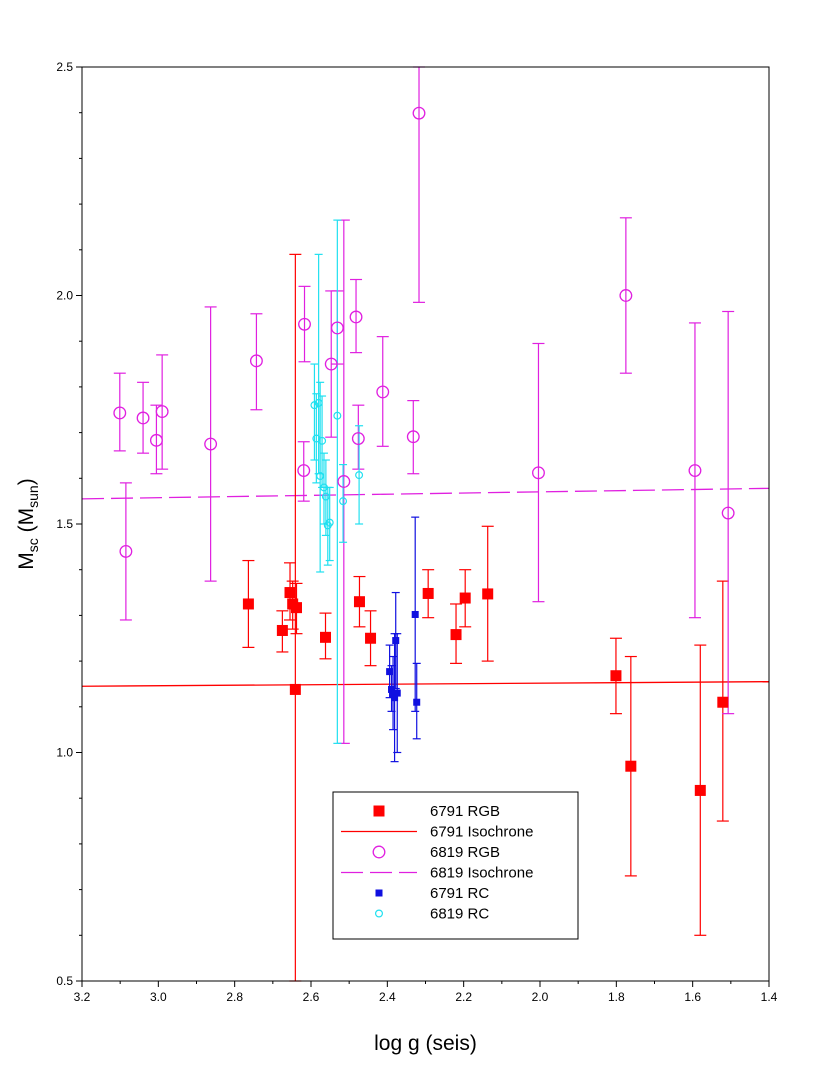  I want to click on legend-item-6791-rgb: 6791 RGB, so click(436, 811).